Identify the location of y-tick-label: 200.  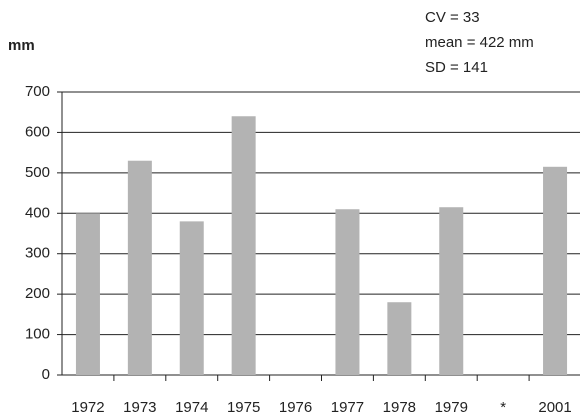
(37, 293).